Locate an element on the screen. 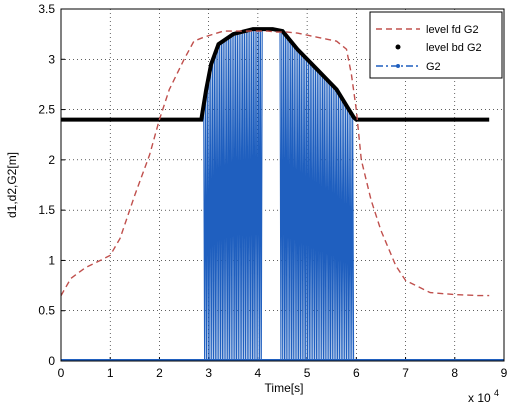 Image resolution: width=507 pixels, height=409 pixels. x-tick-label: 6 is located at coordinates (356, 373).